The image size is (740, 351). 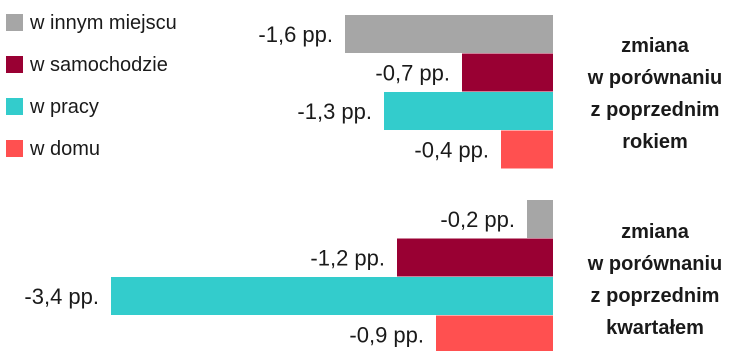 What do you see at coordinates (347, 258) in the screenshot?
I see `data-label-g1-s1: -1,2 pp.` at bounding box center [347, 258].